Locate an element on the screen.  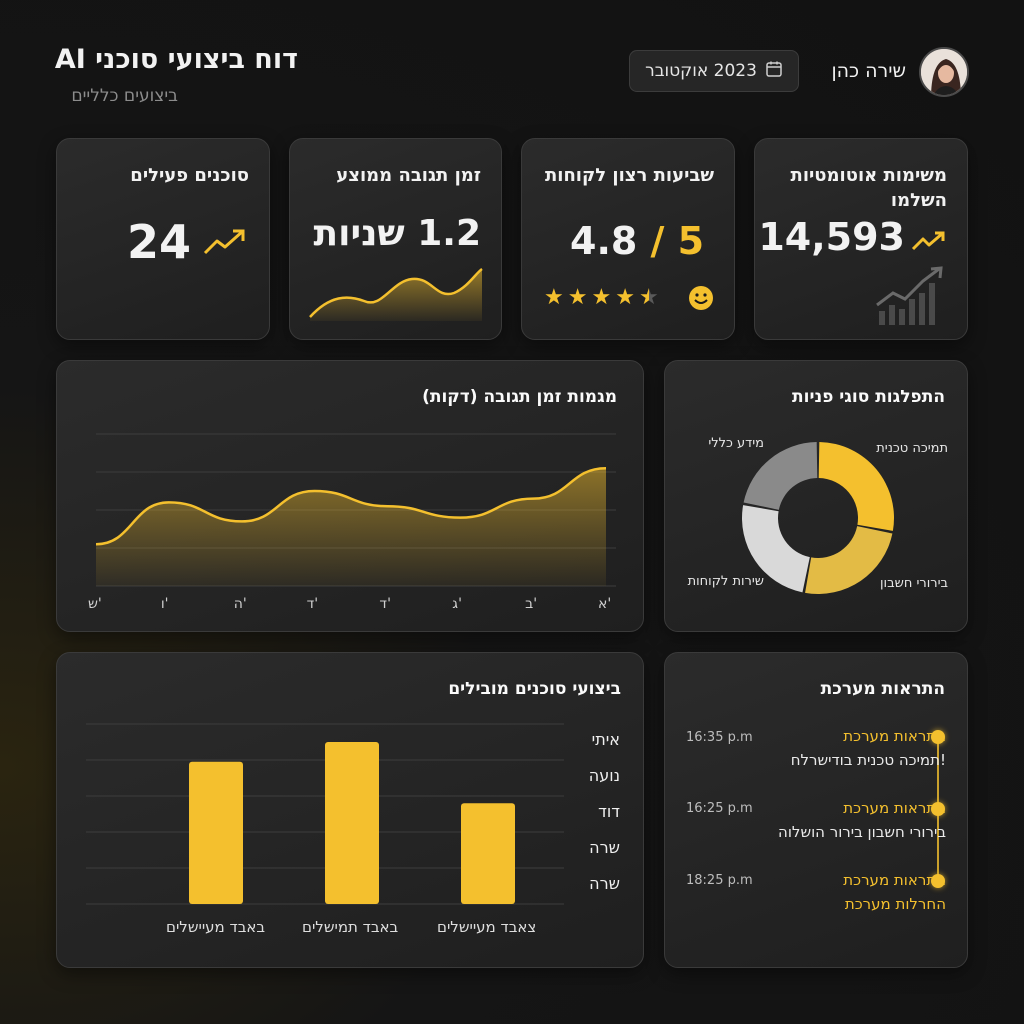
kpi-agents-value: 24 is located at coordinates (159, 242).